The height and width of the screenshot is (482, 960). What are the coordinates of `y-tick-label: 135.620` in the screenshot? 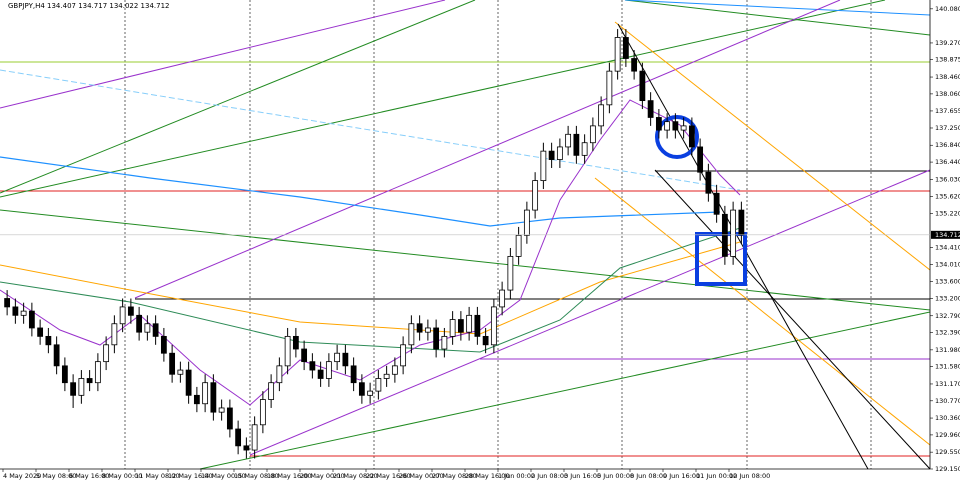 It's located at (947, 197).